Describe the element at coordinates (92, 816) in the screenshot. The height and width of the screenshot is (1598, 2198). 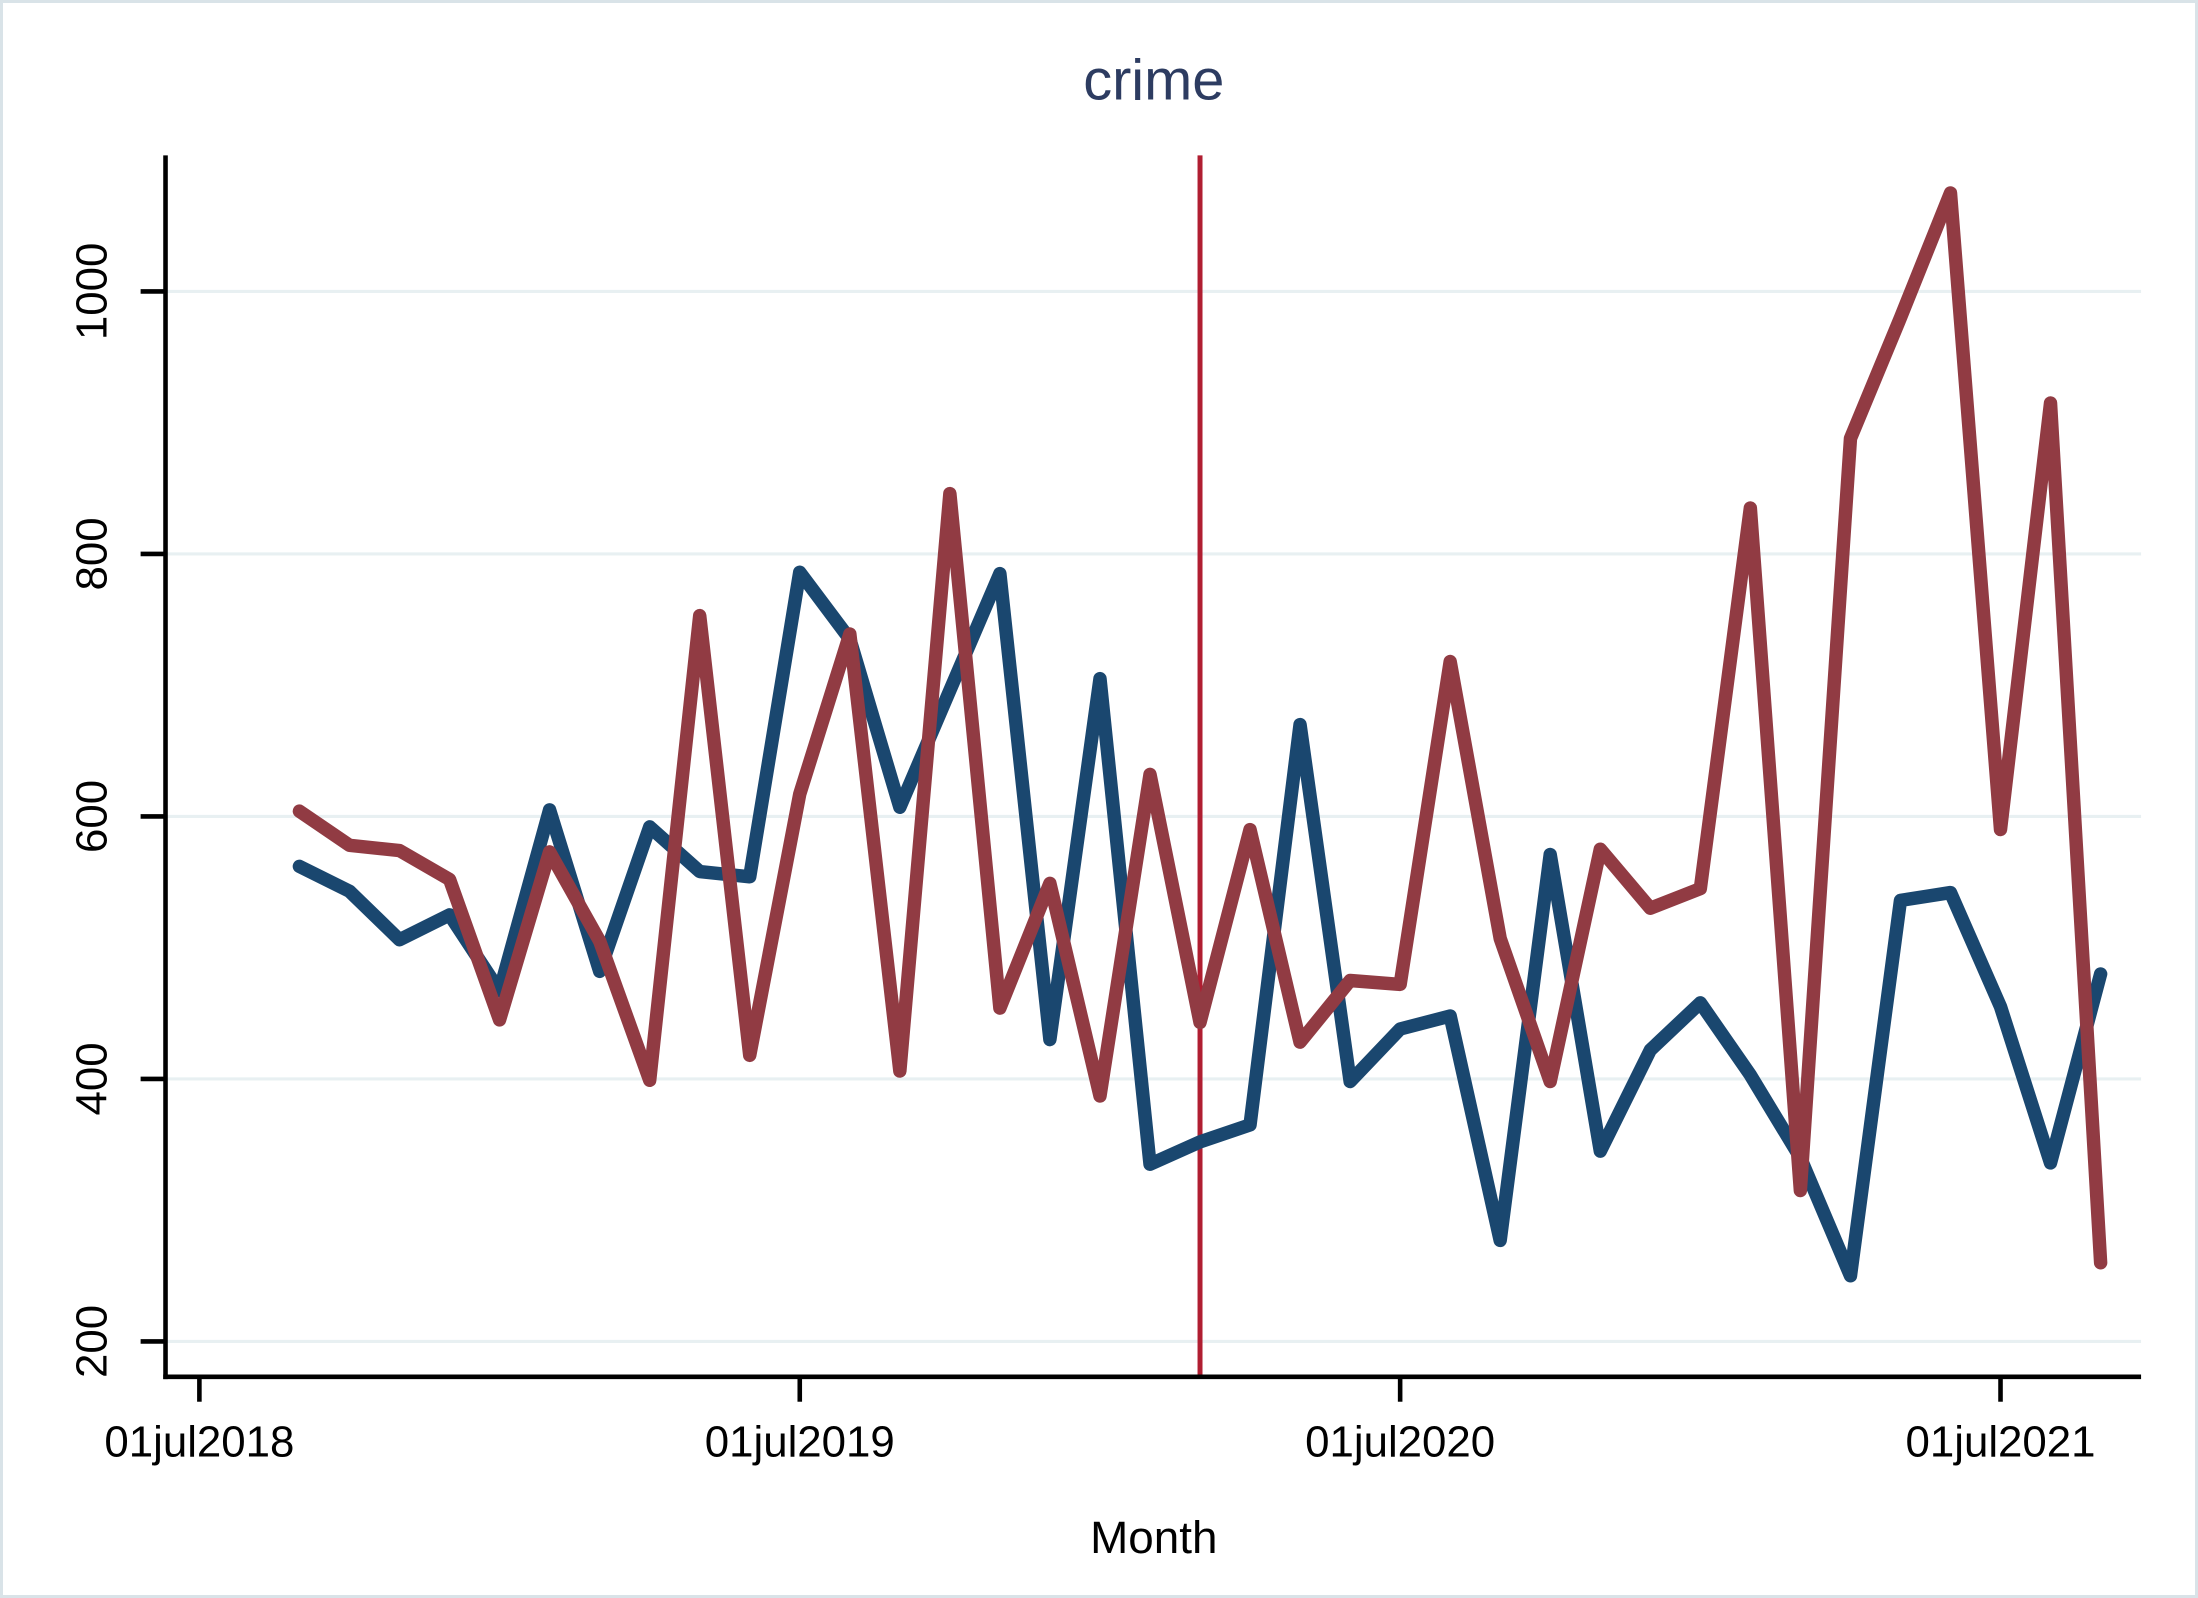
I see `y-tick-label-600: 600` at that location.